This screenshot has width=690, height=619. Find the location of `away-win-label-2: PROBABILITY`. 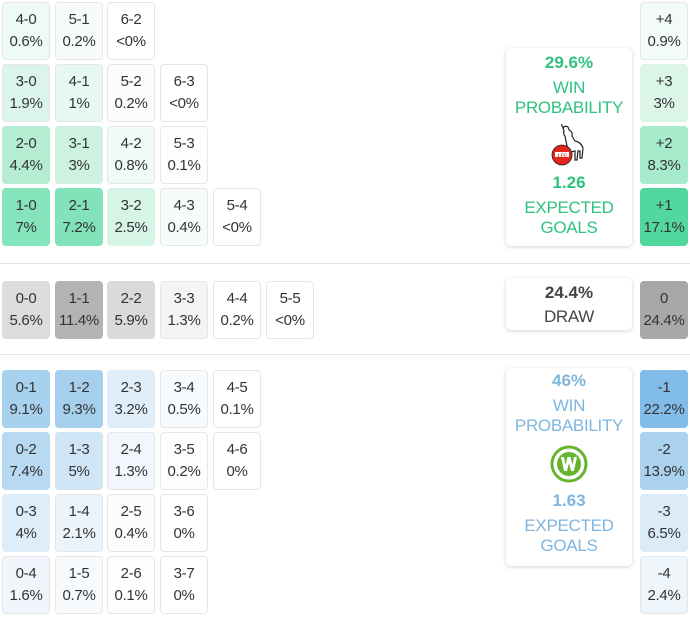

away-win-label-2: PROBABILITY is located at coordinates (569, 425).